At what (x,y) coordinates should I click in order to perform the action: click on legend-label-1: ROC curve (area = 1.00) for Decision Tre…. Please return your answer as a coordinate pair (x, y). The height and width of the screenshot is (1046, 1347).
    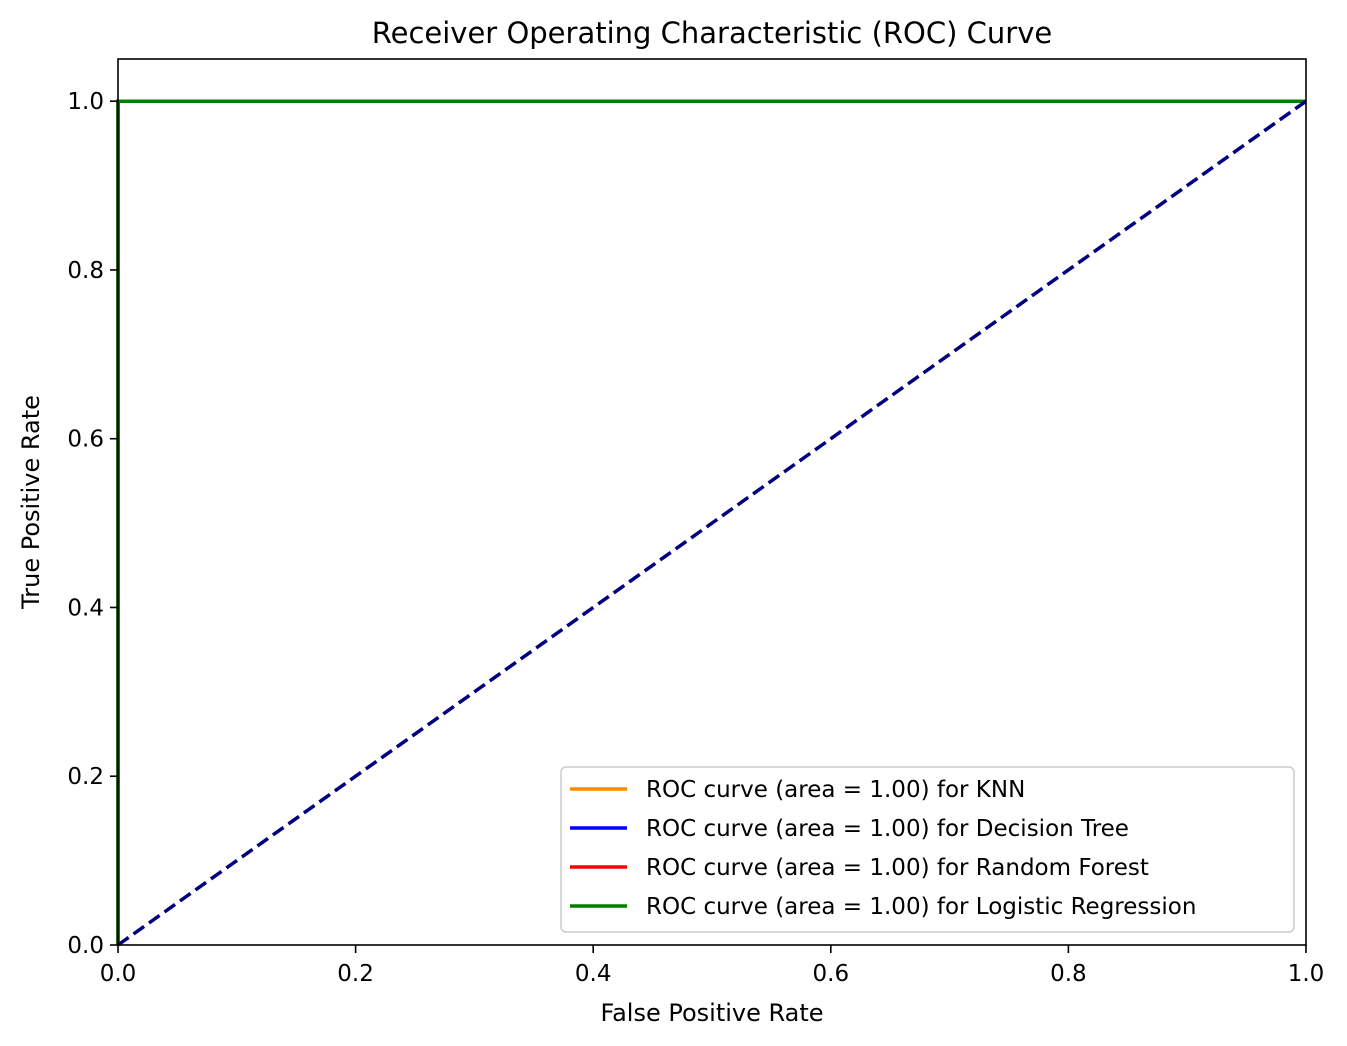
    Looking at the image, I should click on (887, 829).